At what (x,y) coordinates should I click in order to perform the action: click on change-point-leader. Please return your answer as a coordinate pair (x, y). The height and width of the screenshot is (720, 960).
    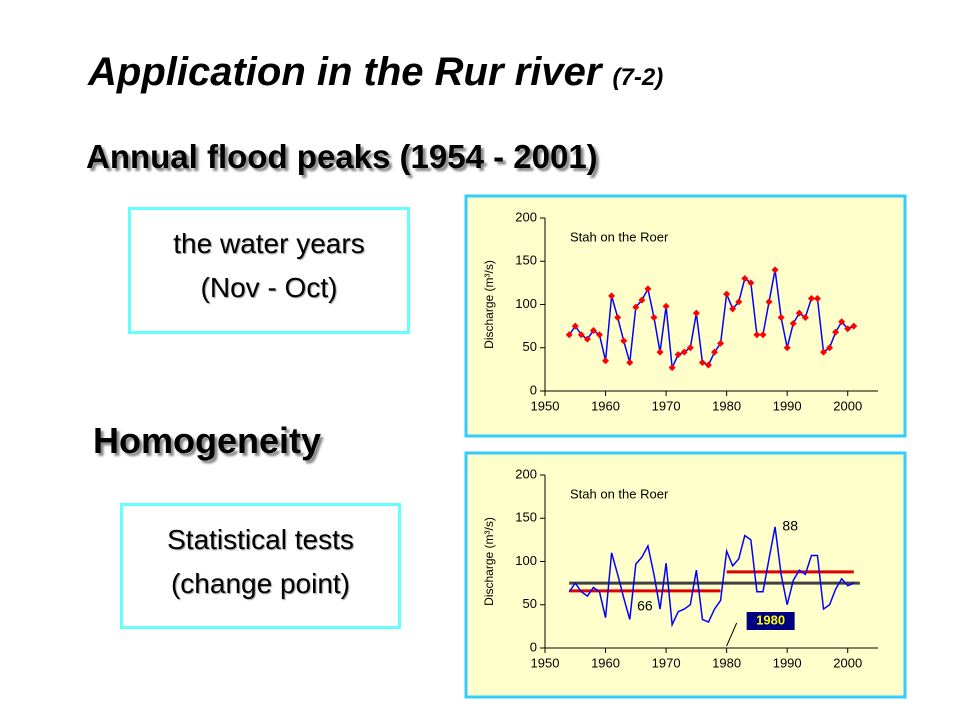
    Looking at the image, I should click on (732, 634).